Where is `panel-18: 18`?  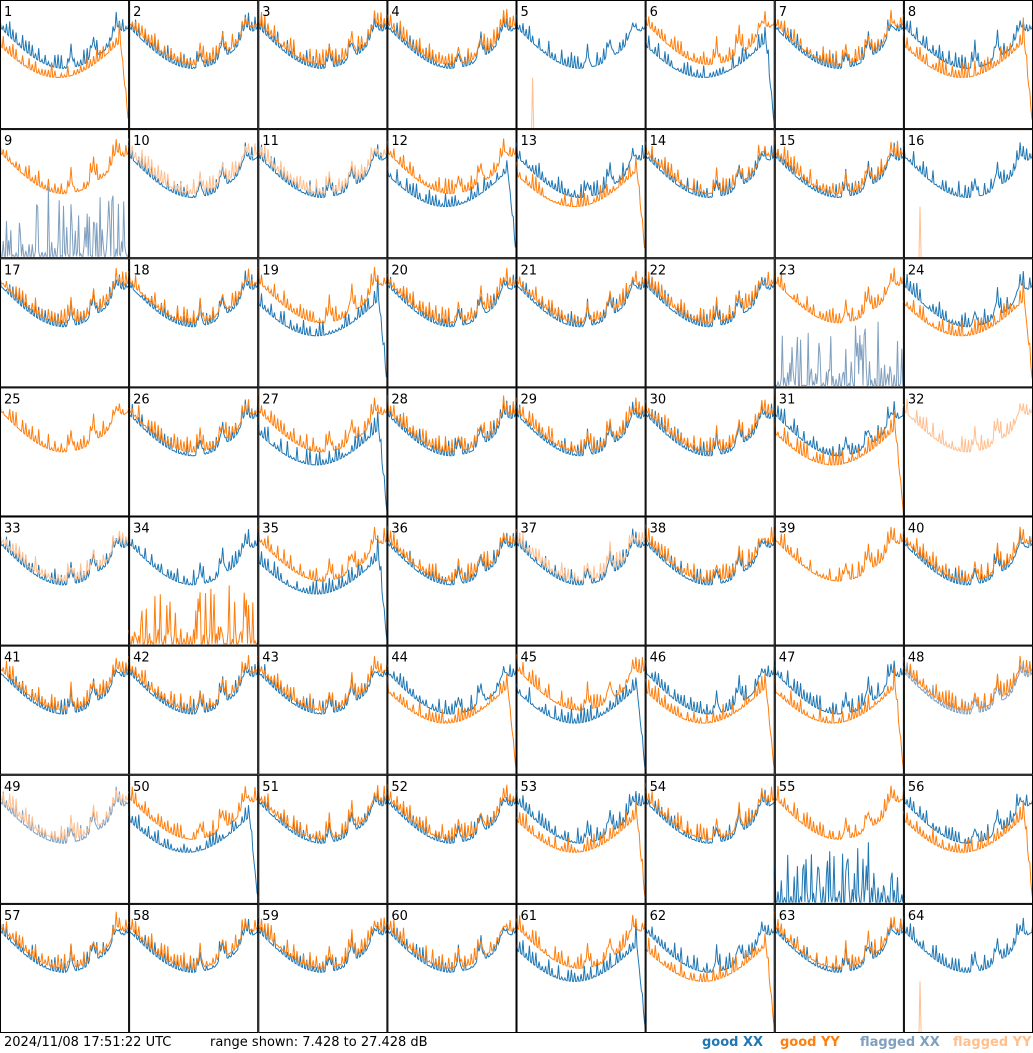
panel-18: 18 is located at coordinates (193, 323).